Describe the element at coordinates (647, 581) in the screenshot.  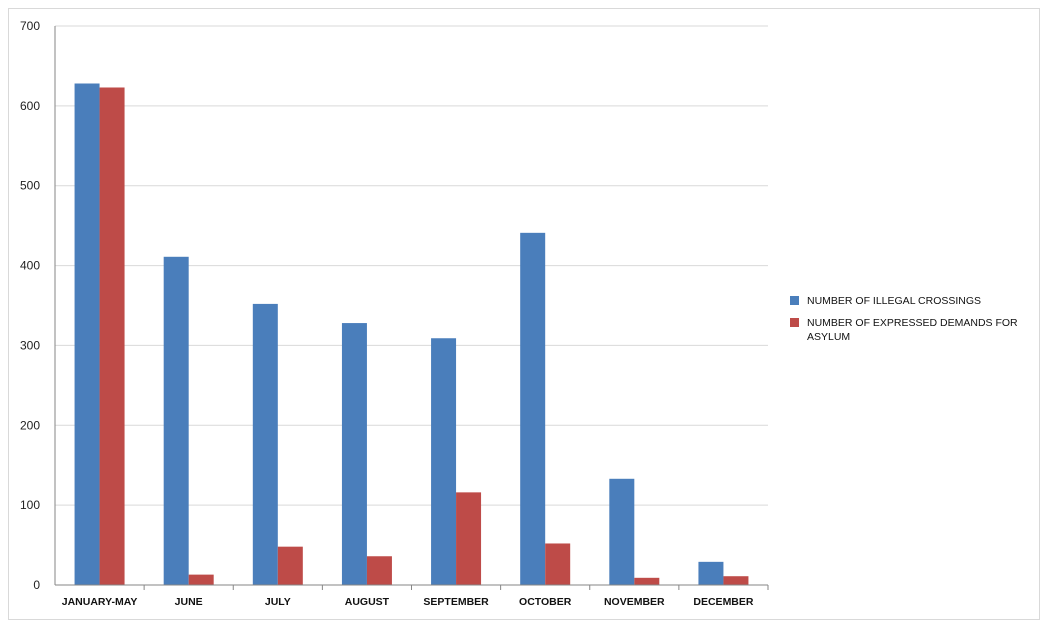
I see `bar-asylum-demands-november` at that location.